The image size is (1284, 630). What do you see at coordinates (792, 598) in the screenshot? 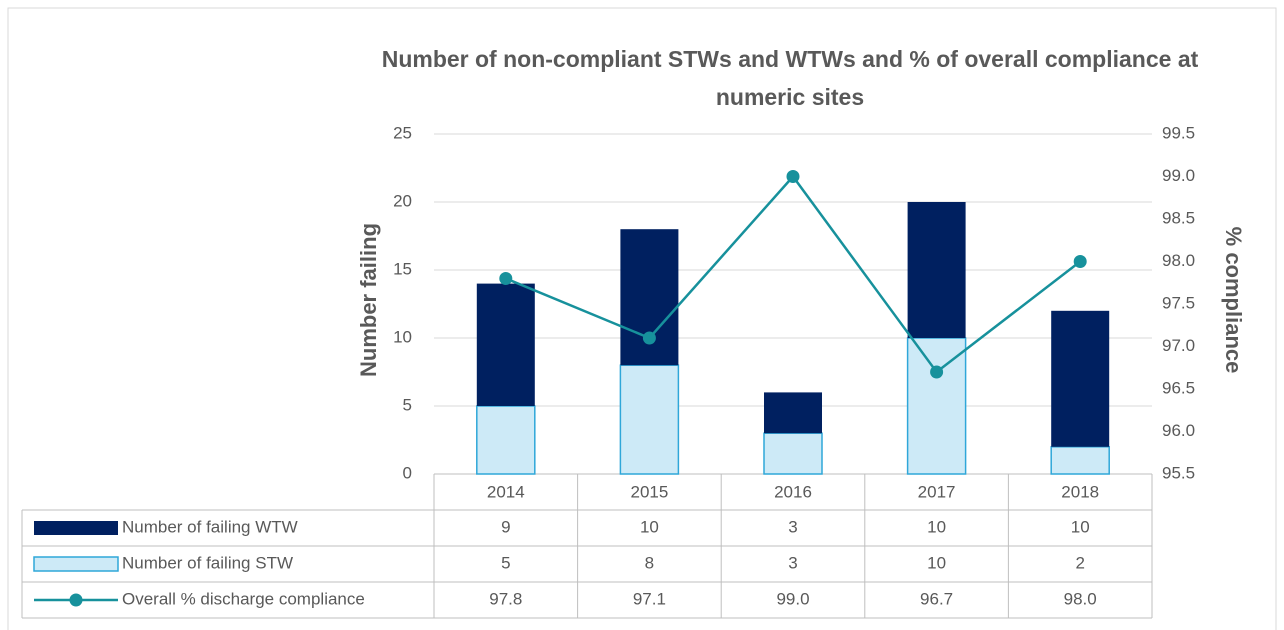
I see `table-cell: 99.0` at bounding box center [792, 598].